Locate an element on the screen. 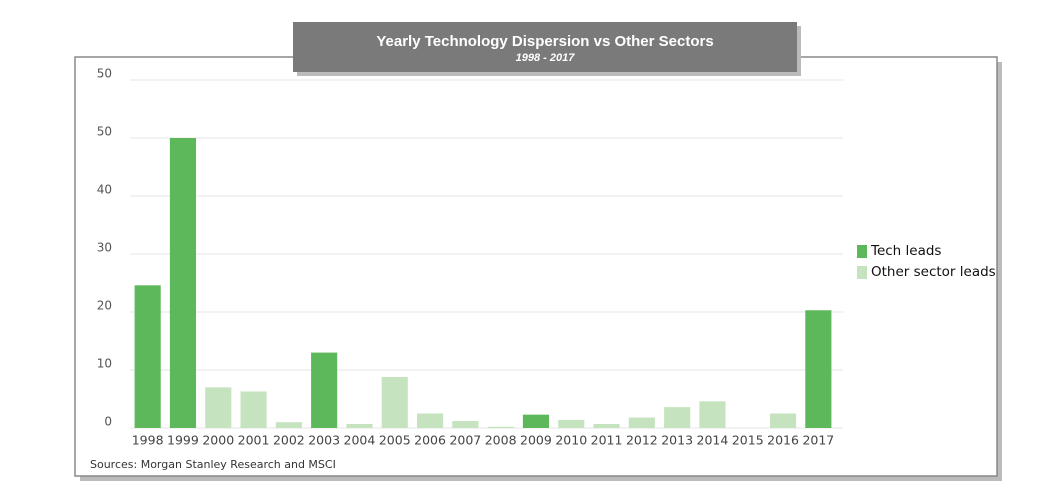 The width and height of the screenshot is (1048, 497). legend-label: Other sector leads is located at coordinates (933, 272).